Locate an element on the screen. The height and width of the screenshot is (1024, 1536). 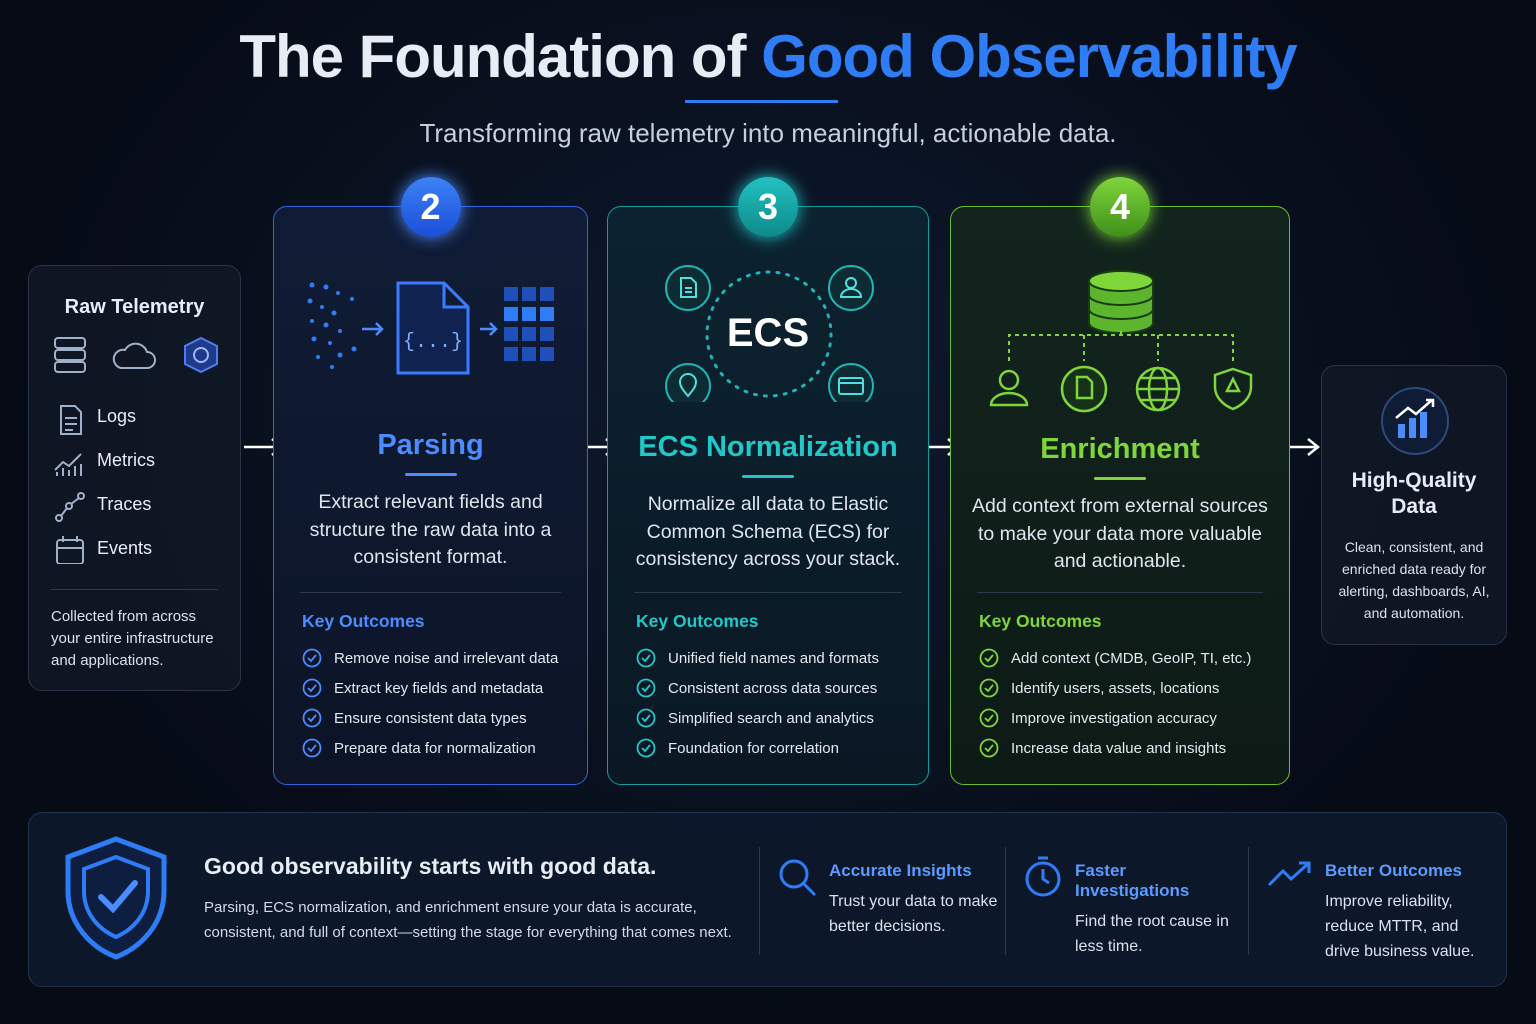
outcome-text: Identify users, assets, locations is located at coordinates (1115, 688).